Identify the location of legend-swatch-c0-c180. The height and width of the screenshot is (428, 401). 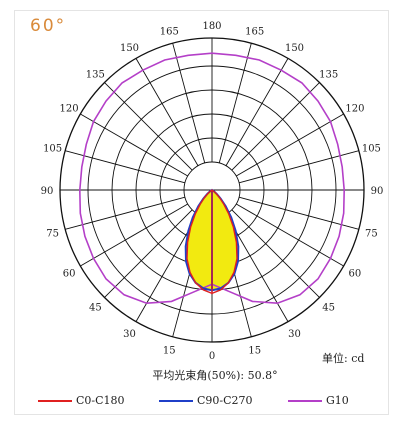
(55, 400).